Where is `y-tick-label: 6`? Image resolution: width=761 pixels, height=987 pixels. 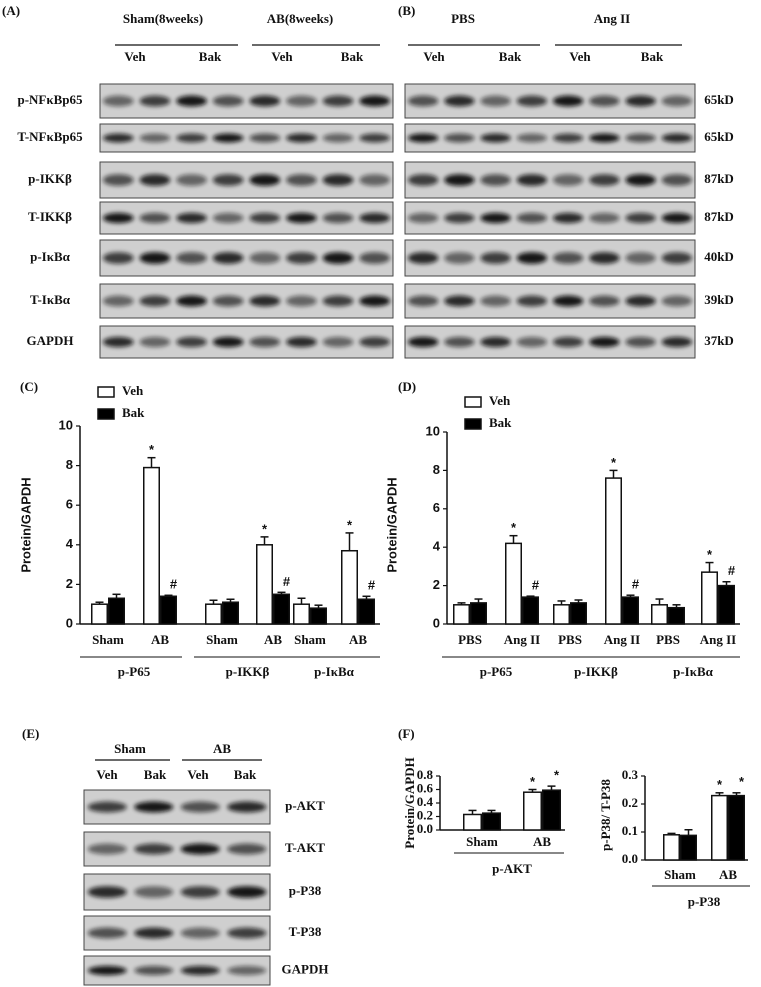
y-tick-label: 6 is located at coordinates (69, 504).